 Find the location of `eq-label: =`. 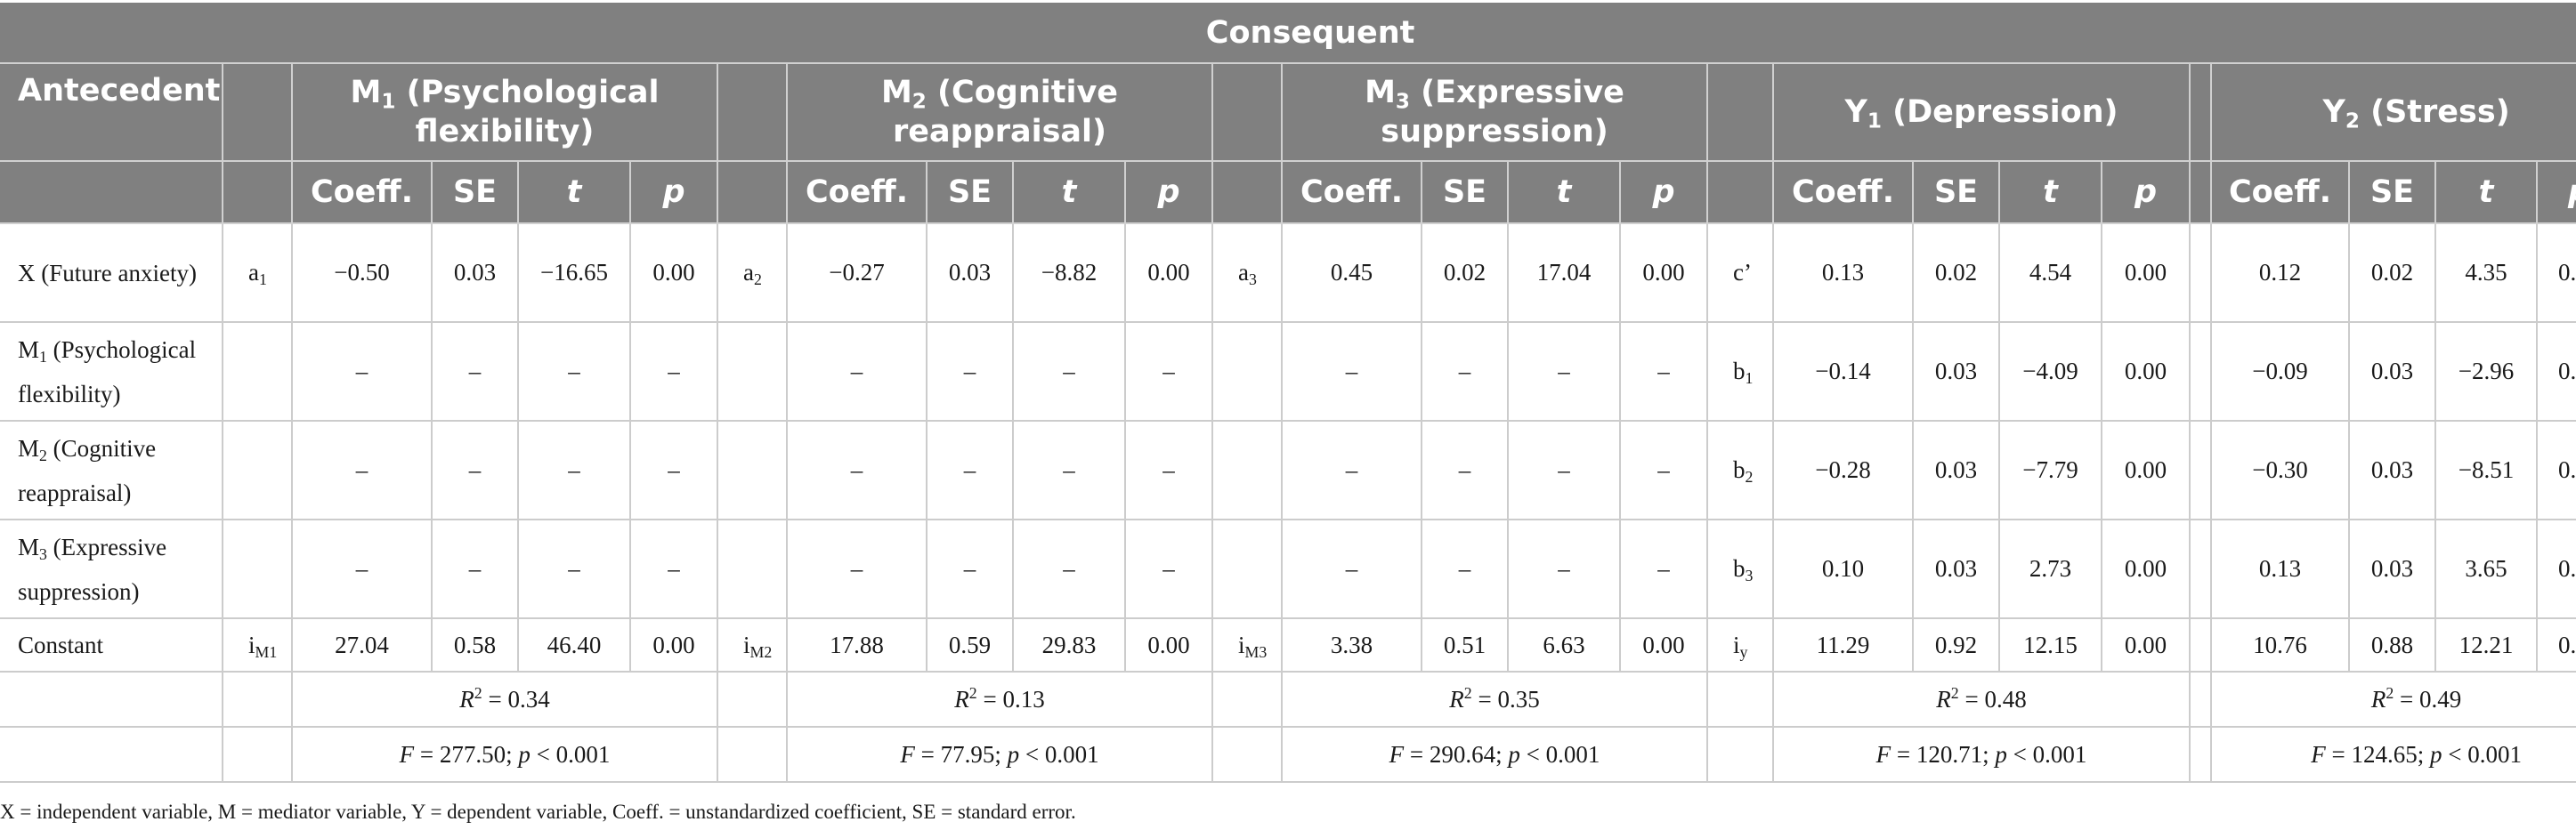

eq-label: = is located at coordinates (1903, 754).